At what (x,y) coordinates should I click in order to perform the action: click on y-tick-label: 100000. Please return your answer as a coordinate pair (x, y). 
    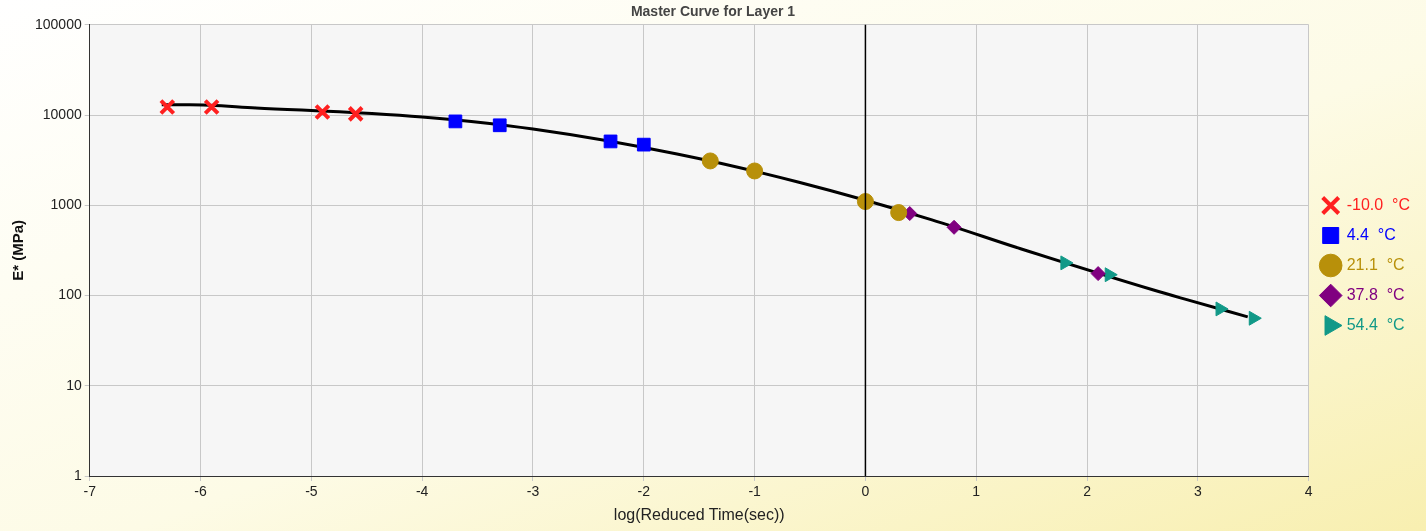
    Looking at the image, I should click on (58, 23).